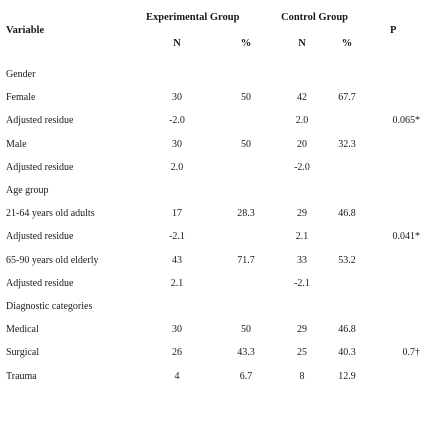 The height and width of the screenshot is (440, 424). I want to click on p-value-cell: 0.065*, so click(406, 120).